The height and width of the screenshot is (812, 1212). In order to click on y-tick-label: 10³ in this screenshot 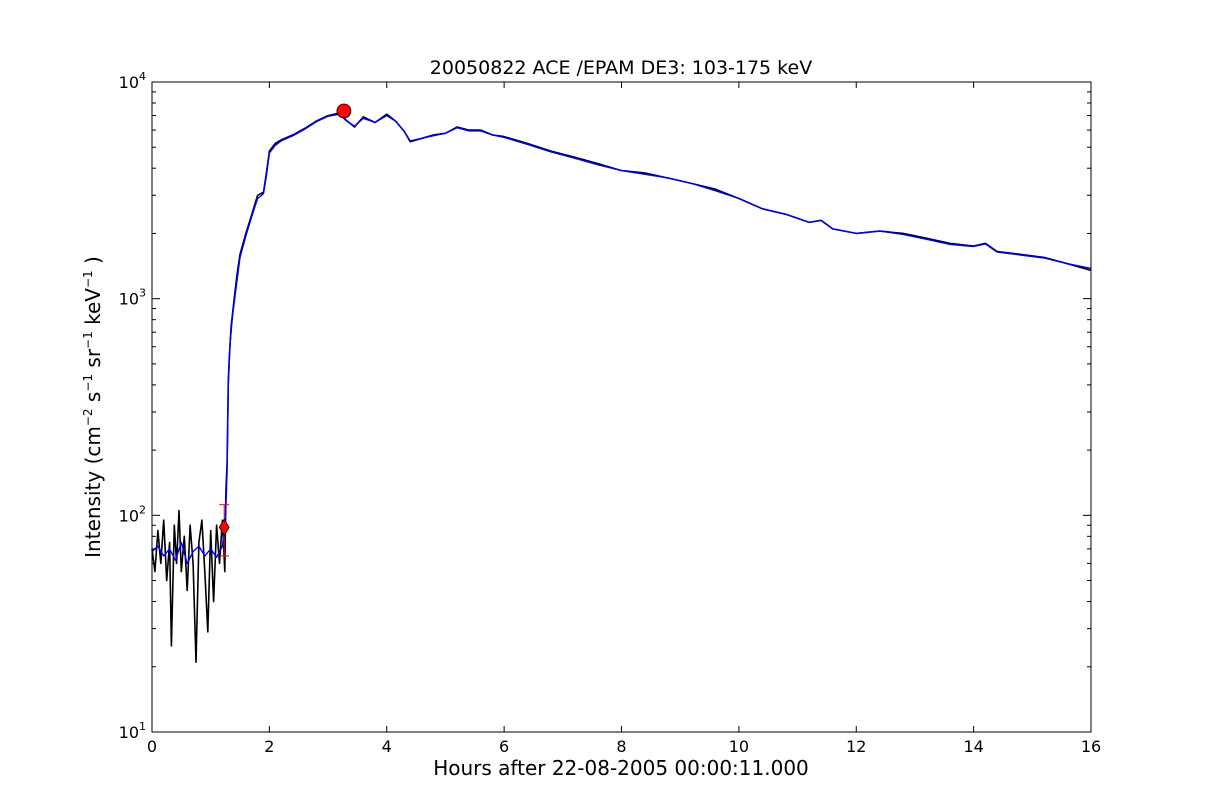, I will do `click(132, 298)`.